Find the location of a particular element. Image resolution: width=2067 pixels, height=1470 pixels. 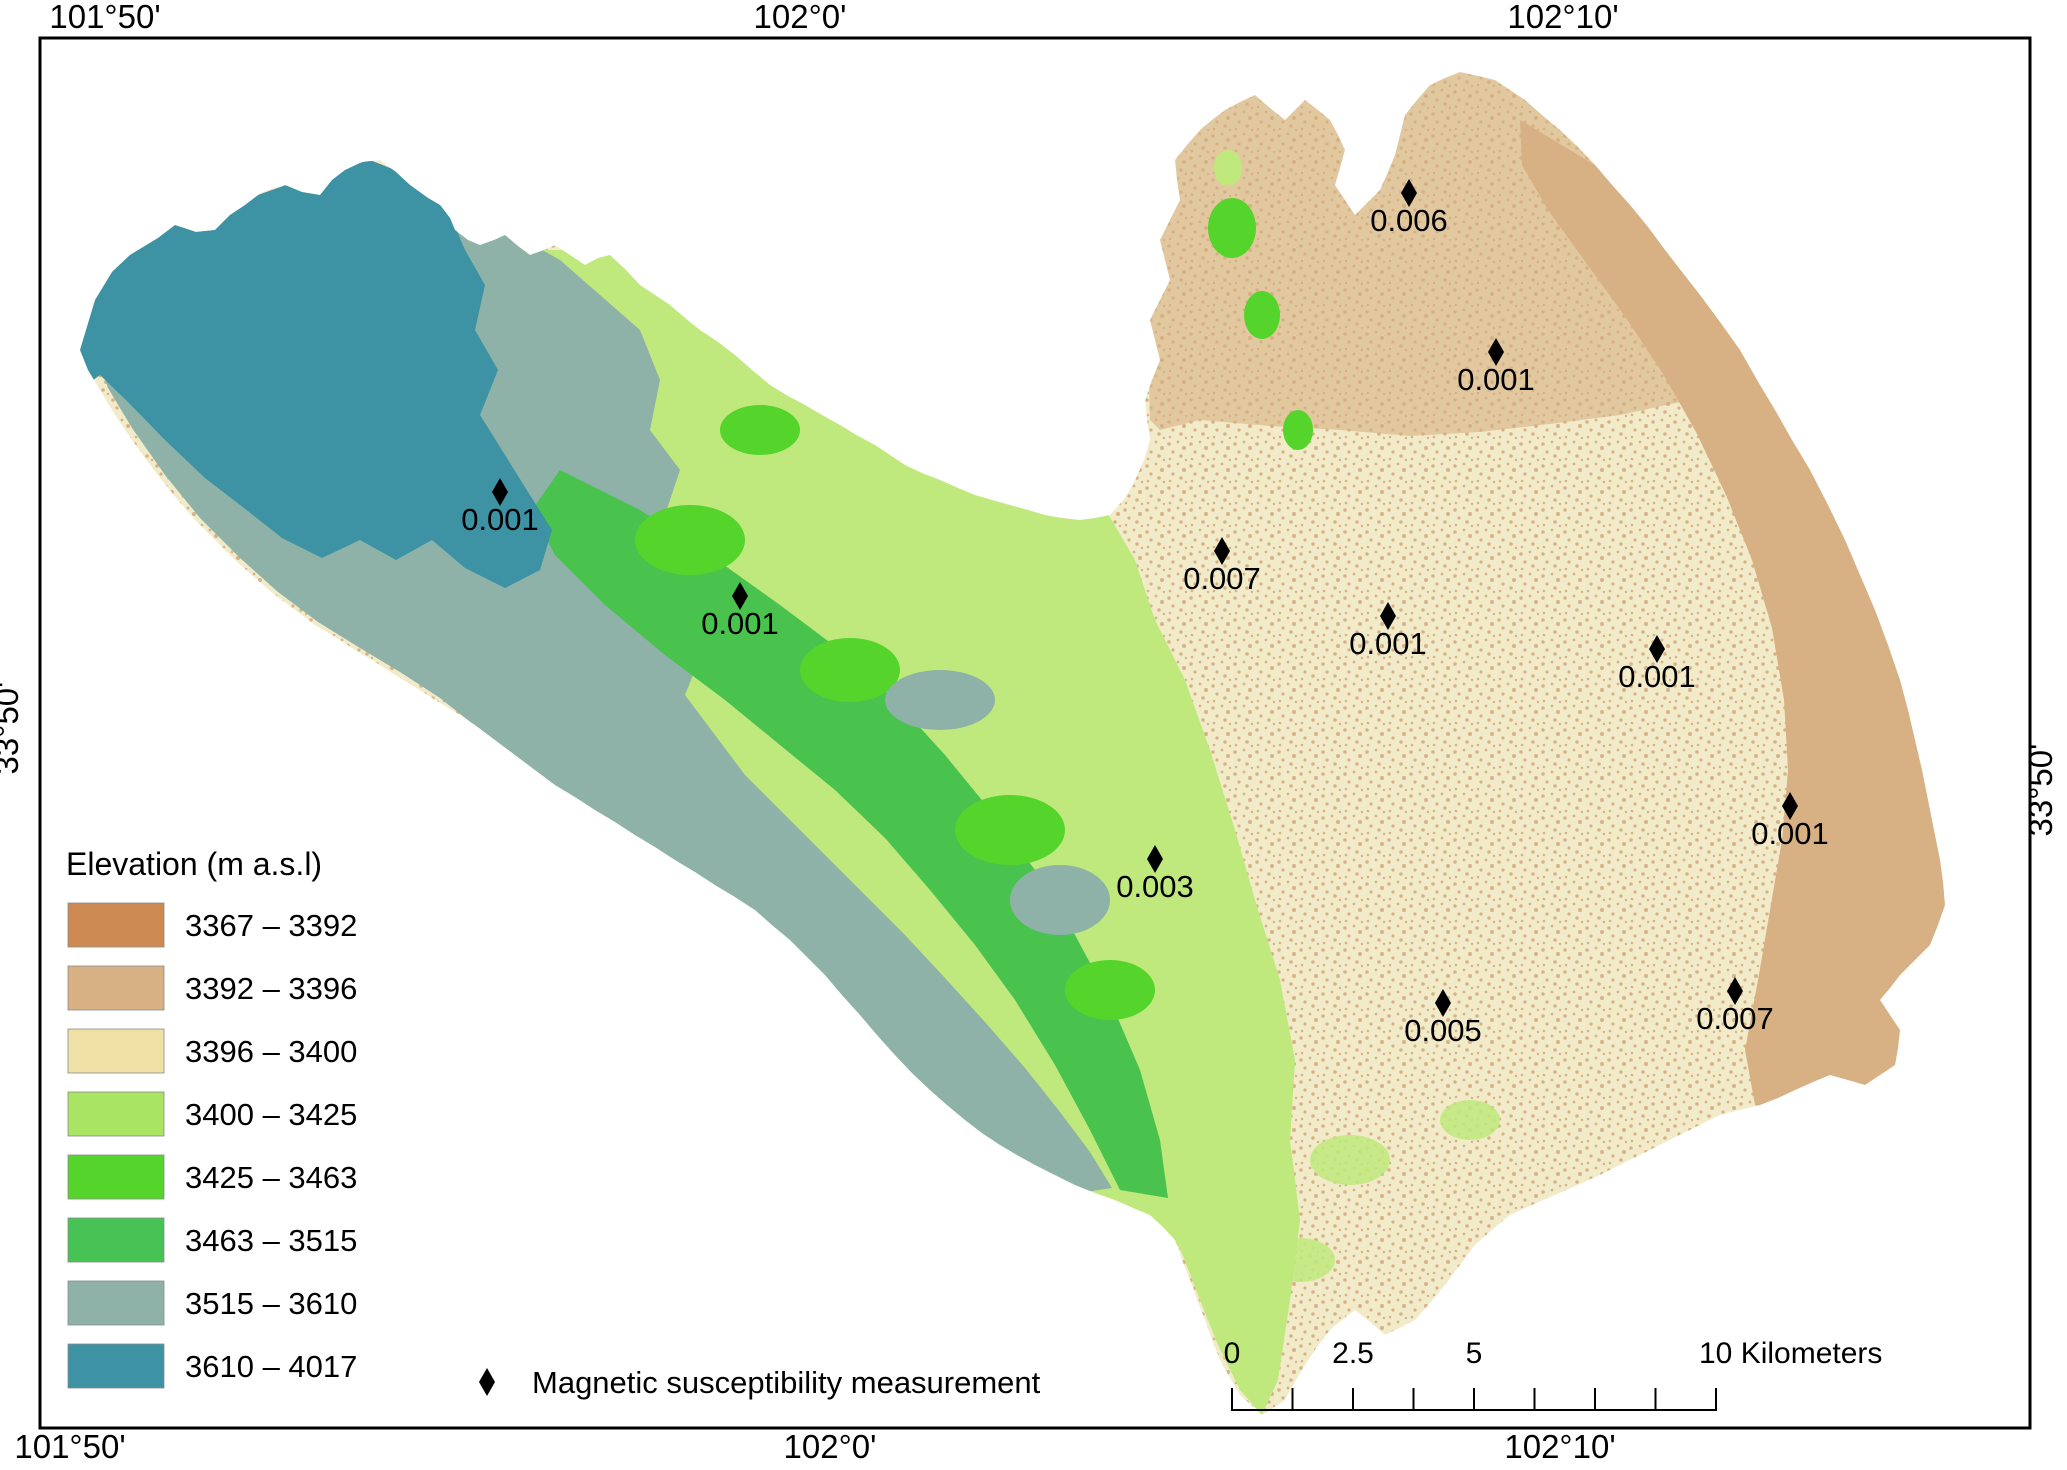

measurement-point: 0.006 is located at coordinates (1409, 208).